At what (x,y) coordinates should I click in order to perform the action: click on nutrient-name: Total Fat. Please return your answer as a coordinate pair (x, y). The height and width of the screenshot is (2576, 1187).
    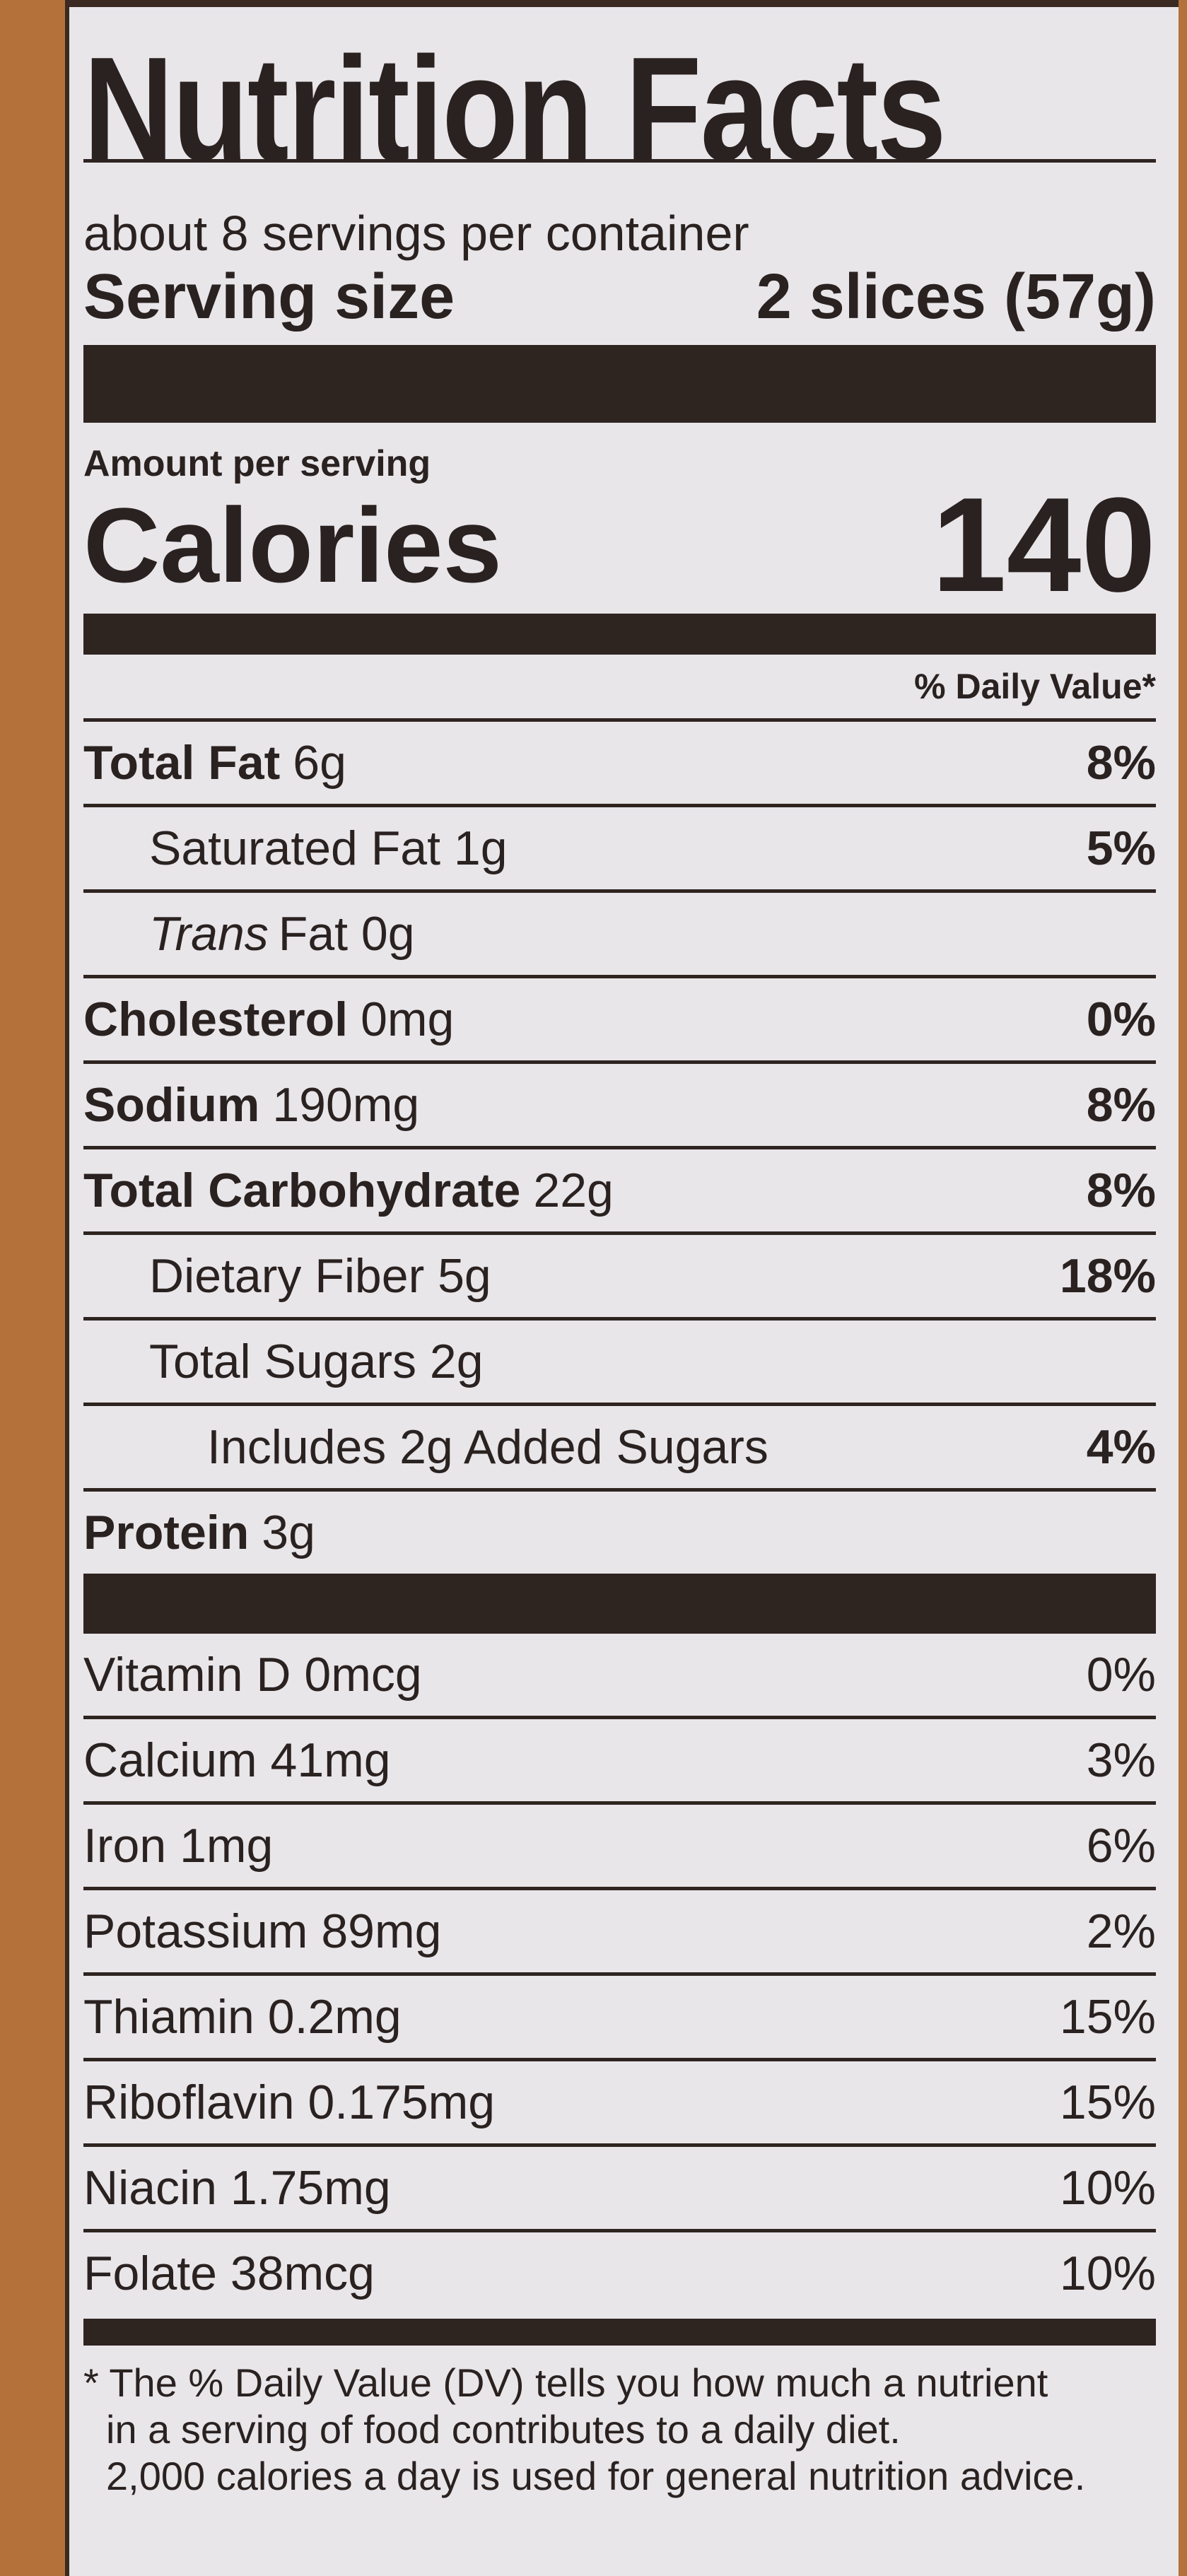
    Looking at the image, I should click on (182, 763).